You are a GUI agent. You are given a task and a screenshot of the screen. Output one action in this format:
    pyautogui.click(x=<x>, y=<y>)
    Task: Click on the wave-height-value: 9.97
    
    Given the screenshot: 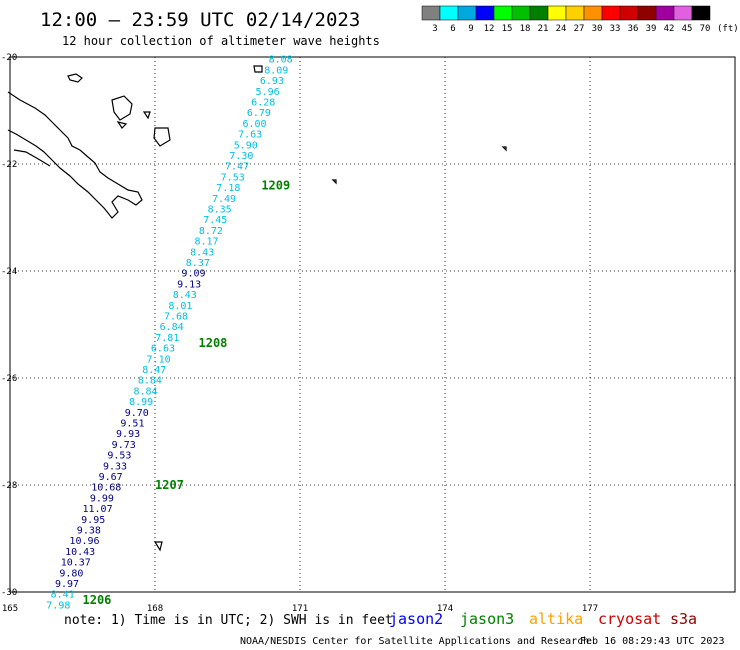 What is the action you would take?
    pyautogui.click(x=67, y=584)
    